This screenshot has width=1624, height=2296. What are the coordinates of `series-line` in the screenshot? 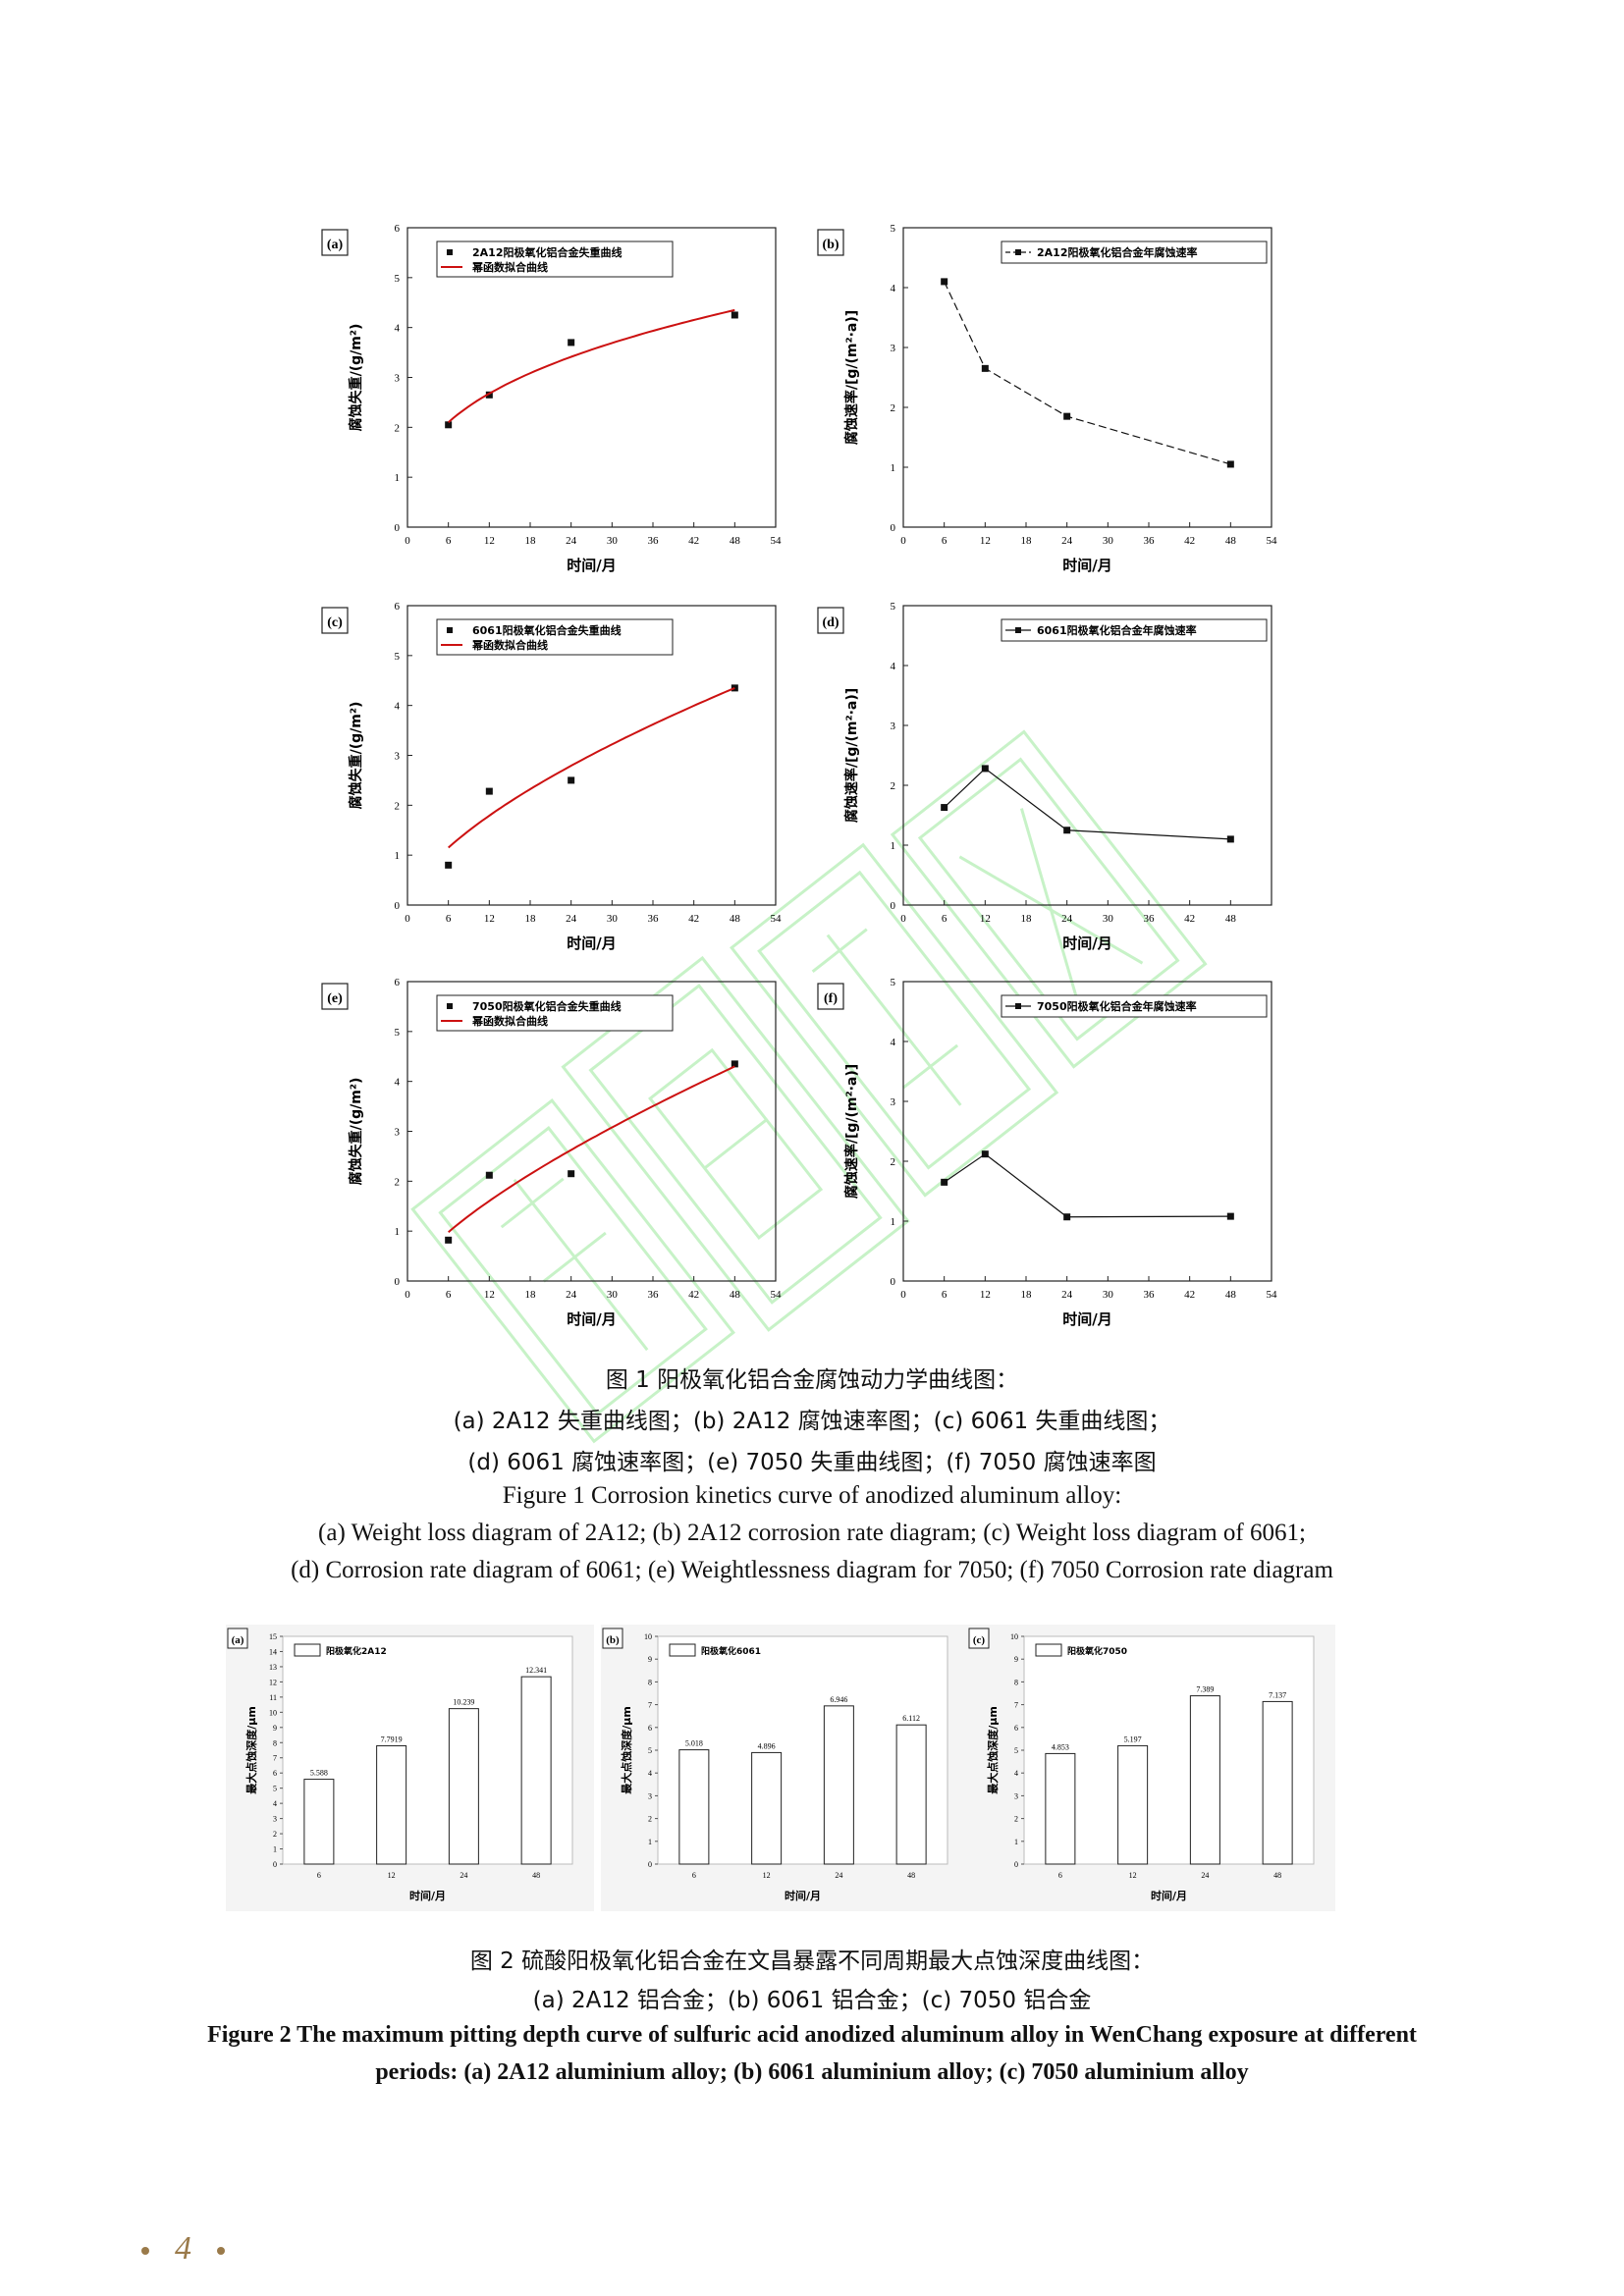 It's located at (1087, 373).